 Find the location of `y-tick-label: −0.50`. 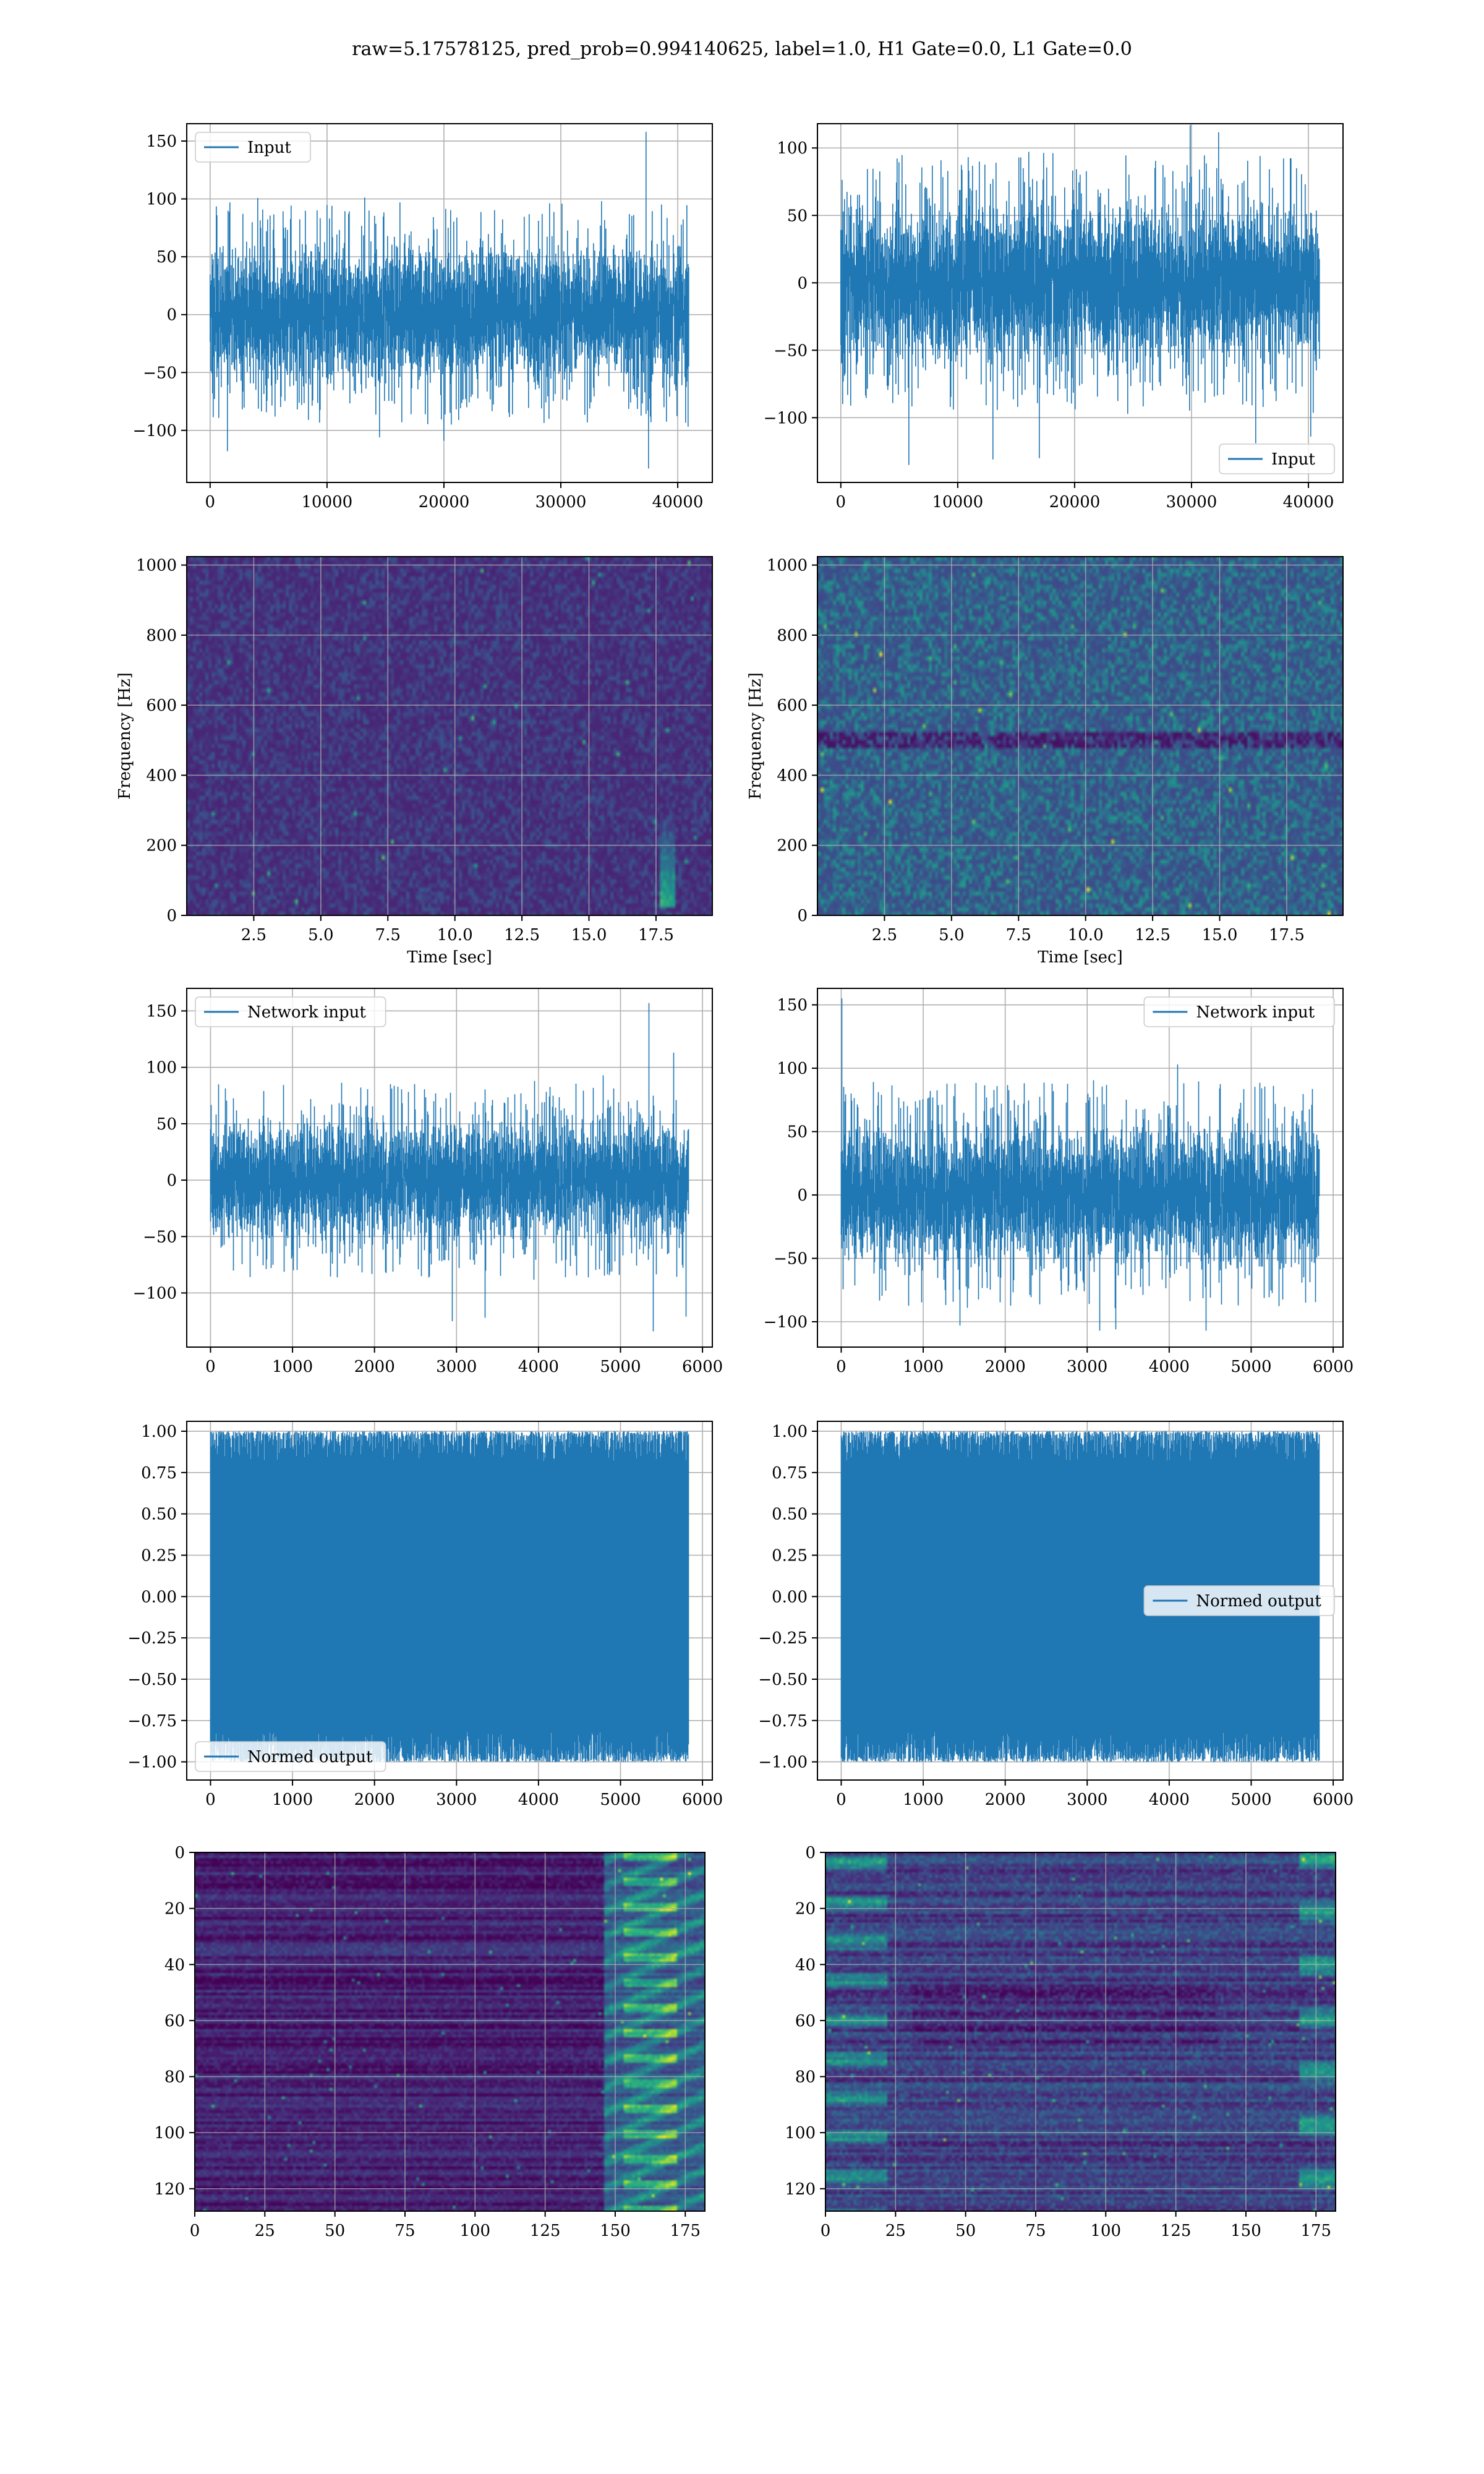

y-tick-label: −0.50 is located at coordinates (783, 1680).